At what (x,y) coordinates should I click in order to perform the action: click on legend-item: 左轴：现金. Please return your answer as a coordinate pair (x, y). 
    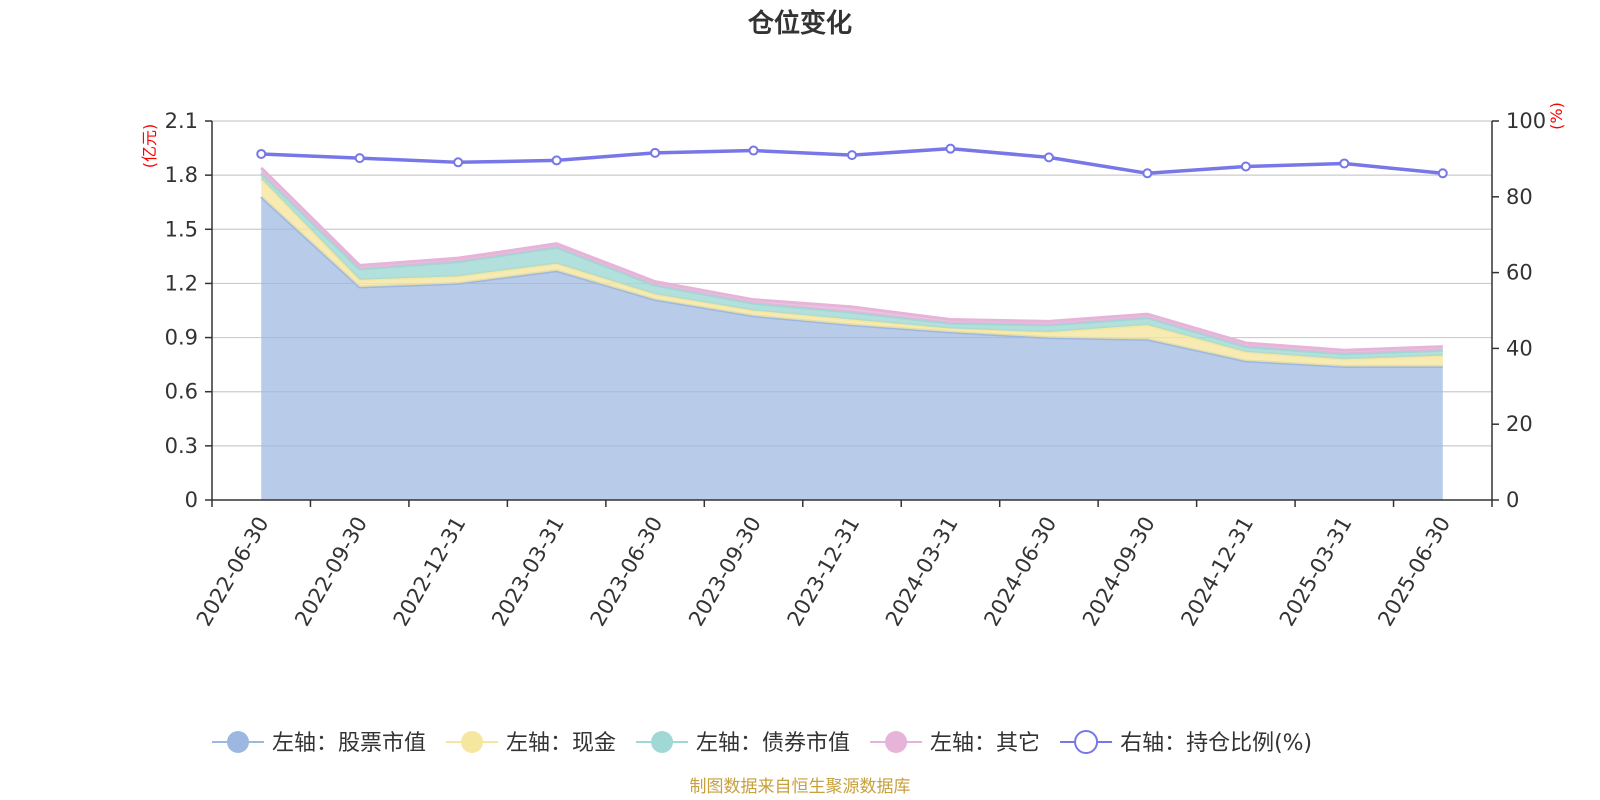
    Looking at the image, I should click on (531, 743).